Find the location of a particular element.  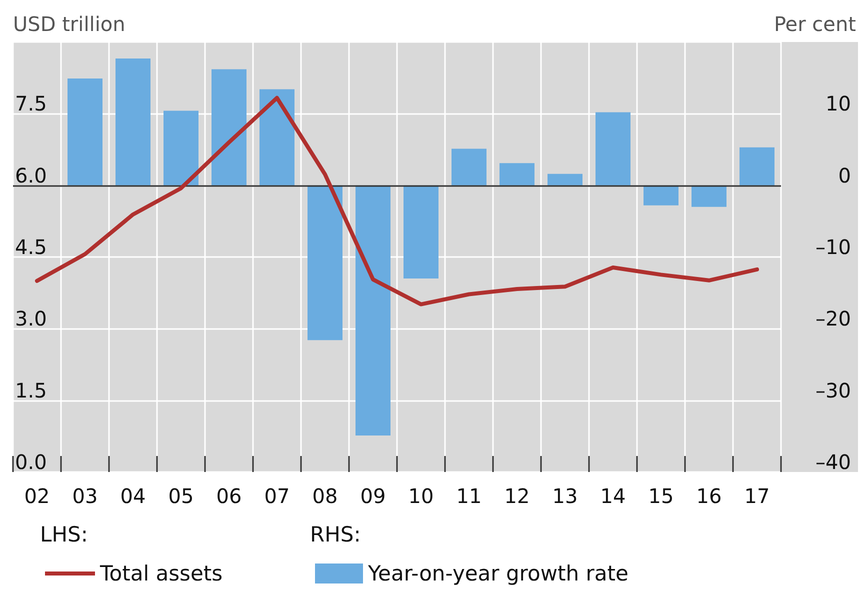

y-tick-label: 7.5 is located at coordinates (31, 104).